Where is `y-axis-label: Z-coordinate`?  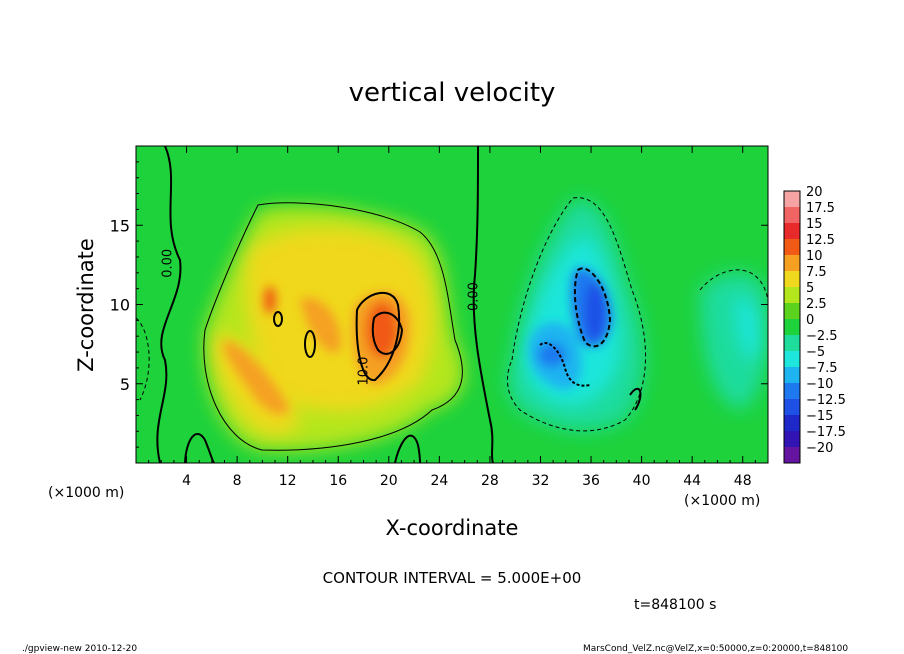
y-axis-label: Z-coordinate is located at coordinates (86, 305).